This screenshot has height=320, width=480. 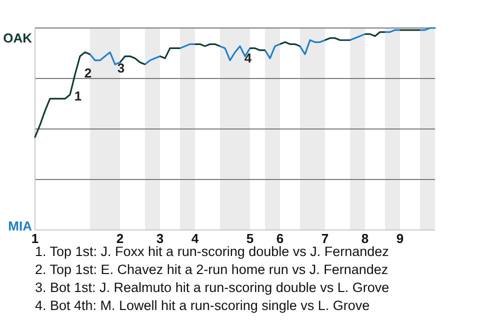 What do you see at coordinates (365, 238) in the screenshot?
I see `x-tick-label: 8` at bounding box center [365, 238].